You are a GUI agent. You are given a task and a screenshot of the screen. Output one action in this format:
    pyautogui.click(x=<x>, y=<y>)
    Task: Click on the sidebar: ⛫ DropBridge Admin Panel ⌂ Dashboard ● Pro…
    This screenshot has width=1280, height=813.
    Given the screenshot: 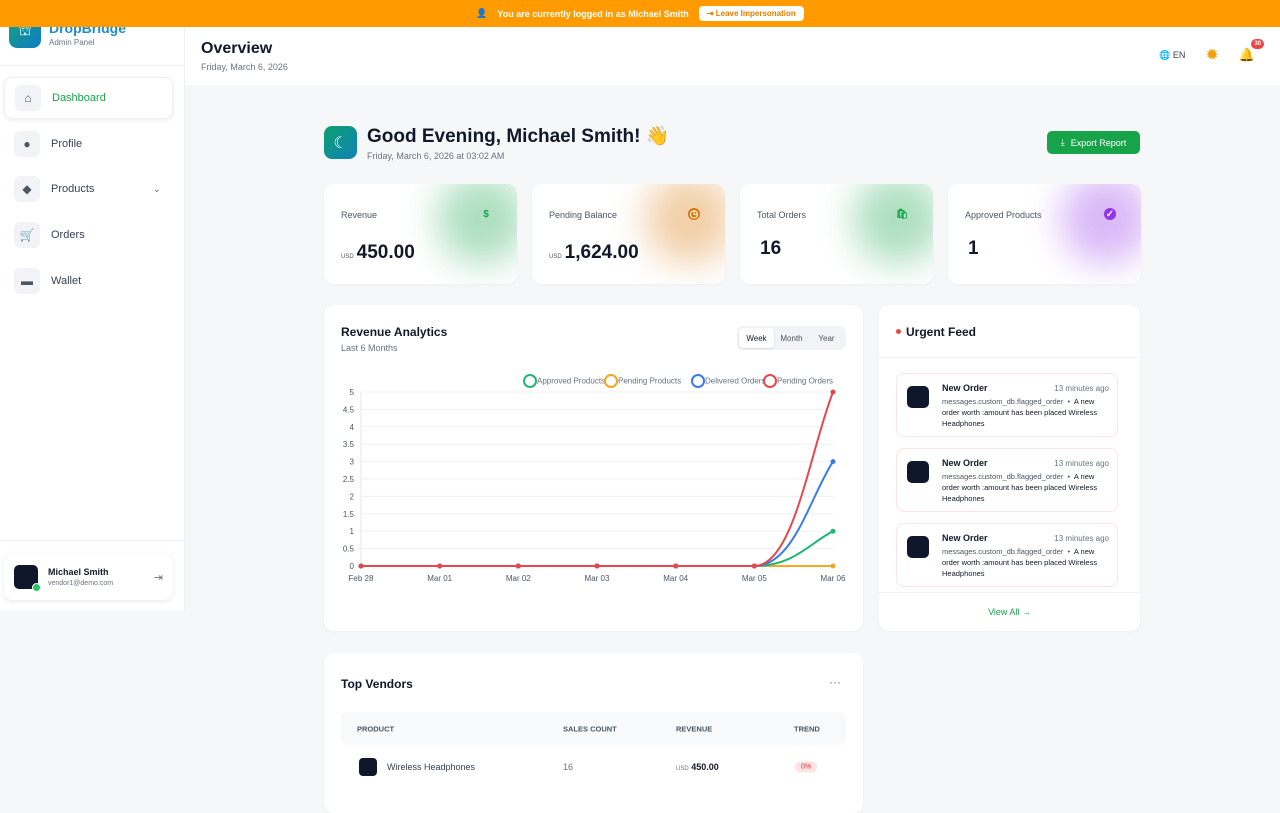 What is the action you would take?
    pyautogui.click(x=92, y=305)
    